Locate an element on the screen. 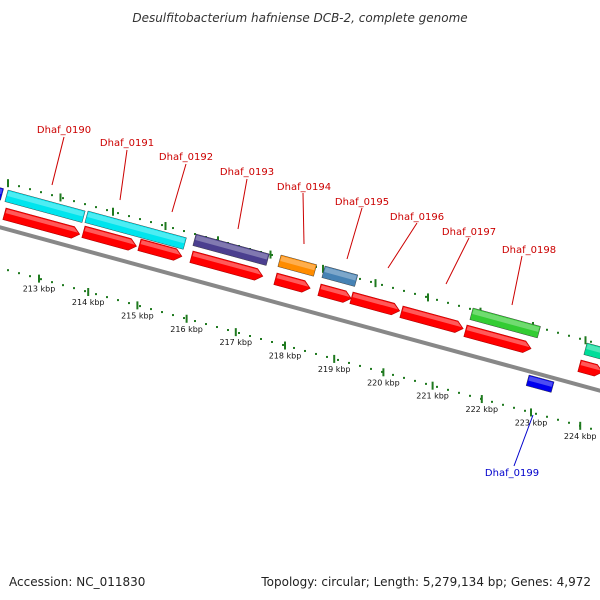 This screenshot has height=600, width=600. scale-tick-label: 213 kbp is located at coordinates (39, 289).